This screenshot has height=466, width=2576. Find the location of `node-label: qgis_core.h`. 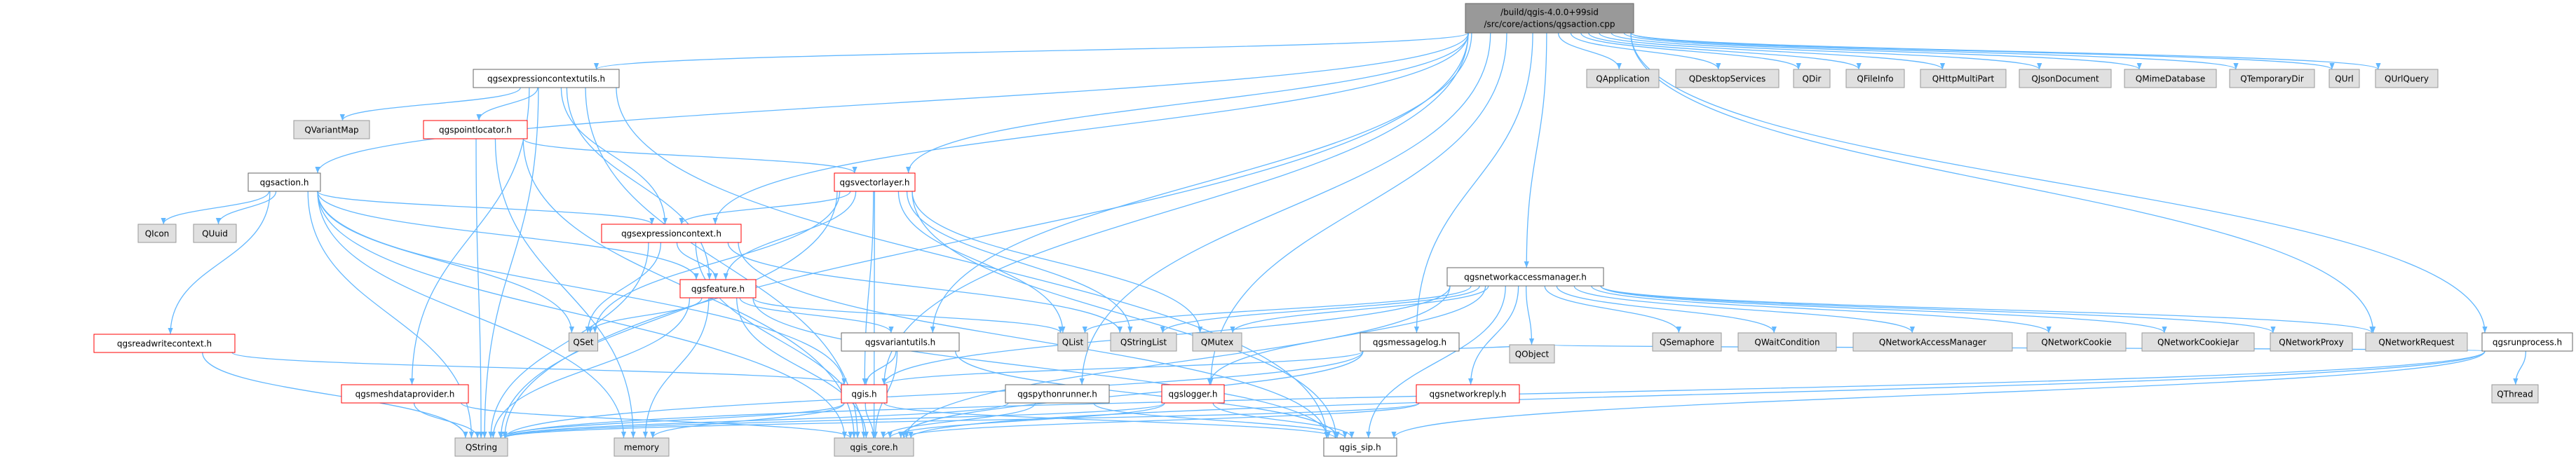

node-label: qgis_core.h is located at coordinates (873, 448).